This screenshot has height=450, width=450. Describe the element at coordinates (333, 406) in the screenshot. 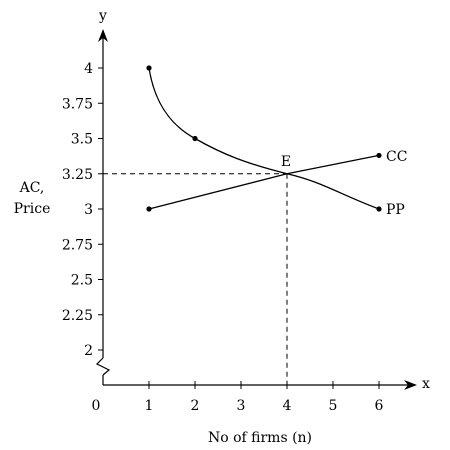

I see `x-tick-label-5: 5` at that location.